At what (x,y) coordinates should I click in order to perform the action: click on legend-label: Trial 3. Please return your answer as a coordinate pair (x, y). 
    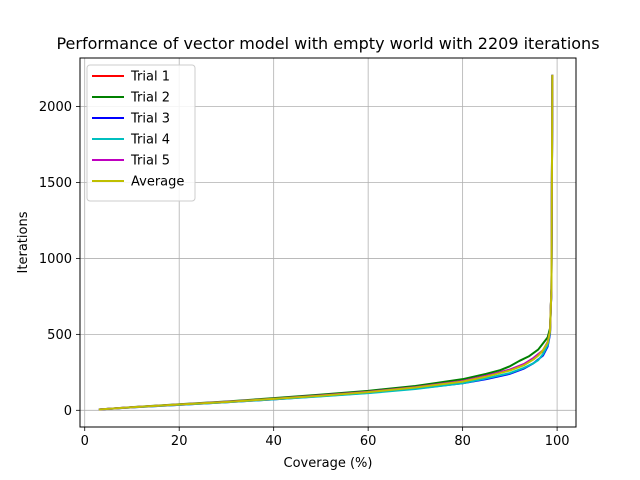
    Looking at the image, I should click on (150, 119).